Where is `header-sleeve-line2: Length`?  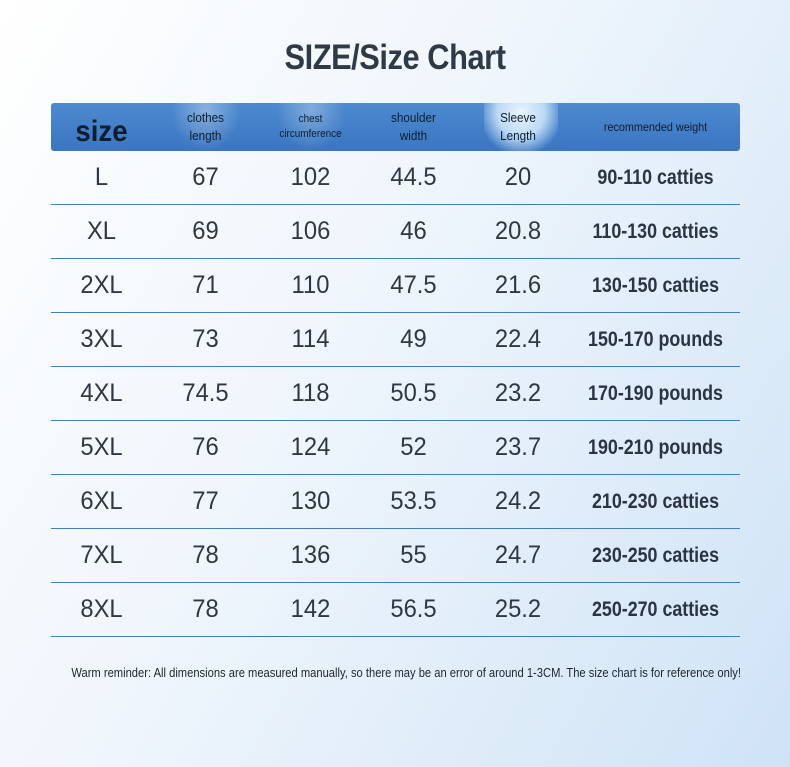
header-sleeve-line2: Length is located at coordinates (518, 135).